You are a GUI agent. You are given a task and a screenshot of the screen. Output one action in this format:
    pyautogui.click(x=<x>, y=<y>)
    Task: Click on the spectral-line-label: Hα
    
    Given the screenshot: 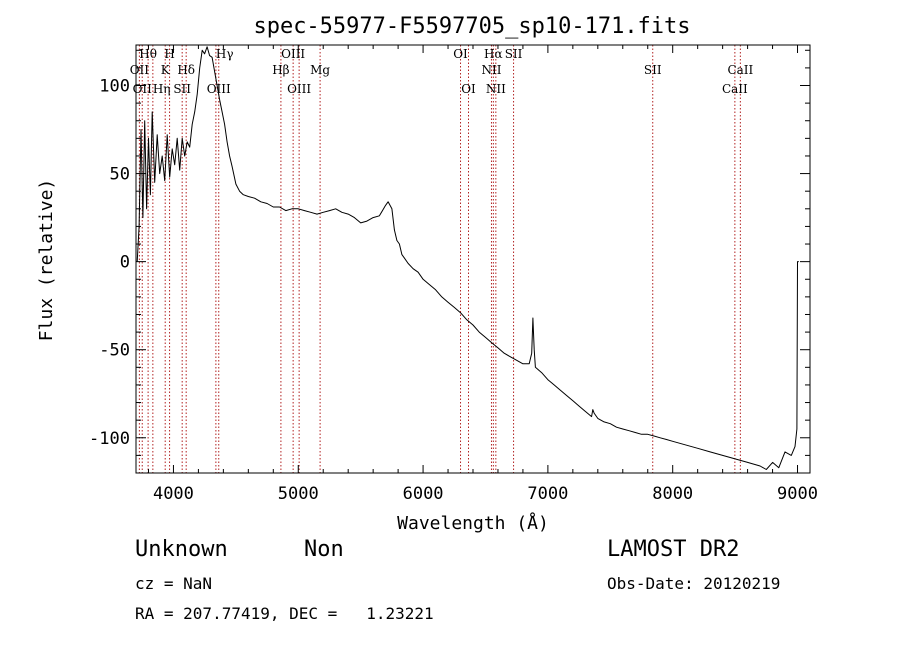 What is the action you would take?
    pyautogui.click(x=493, y=54)
    